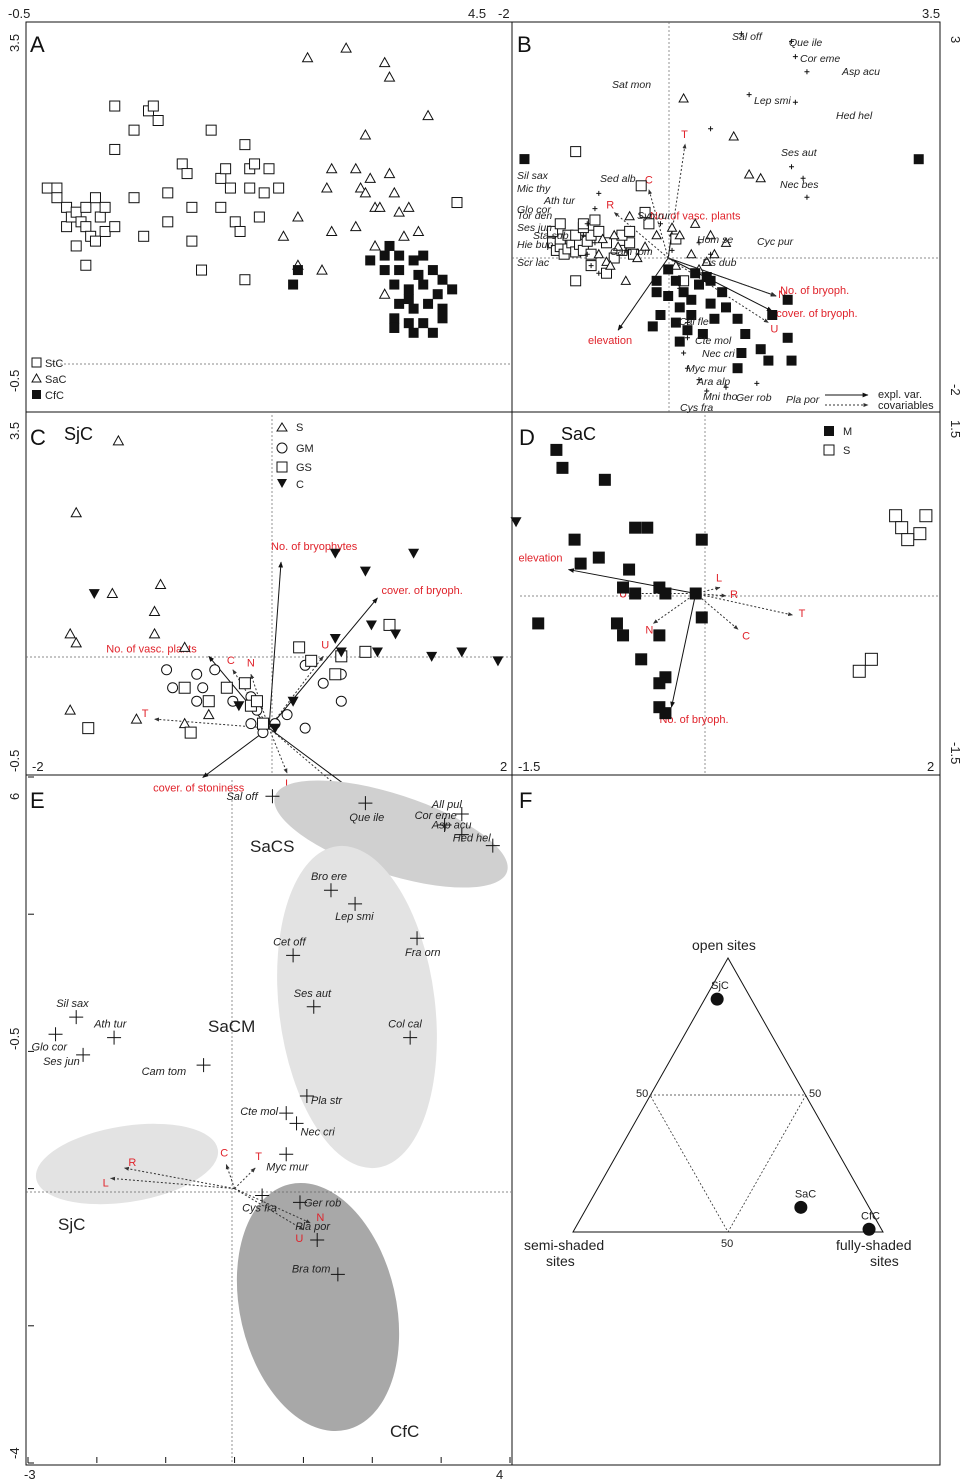  Describe the element at coordinates (524, 44) in the screenshot. I see `panel-b-label: B` at that location.